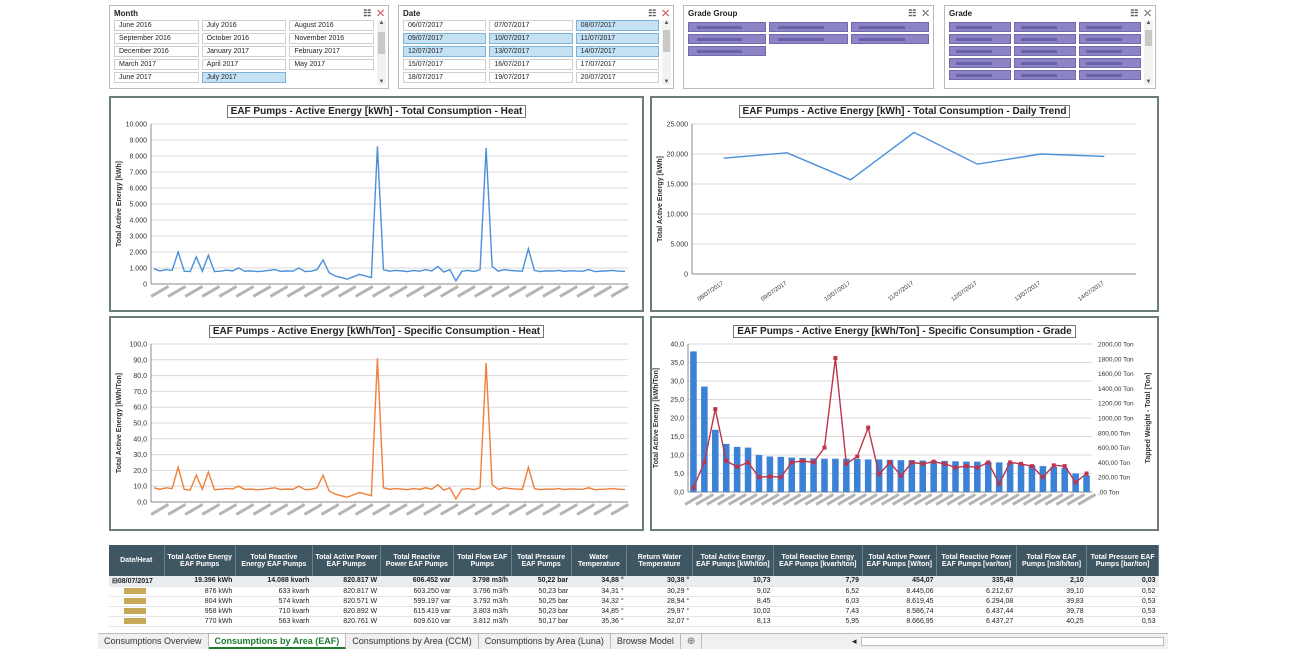 Image resolution: width=1298 pixels, height=649 pixels. Describe the element at coordinates (156, 77) in the screenshot. I see `slicer-item: June 2017` at that location.